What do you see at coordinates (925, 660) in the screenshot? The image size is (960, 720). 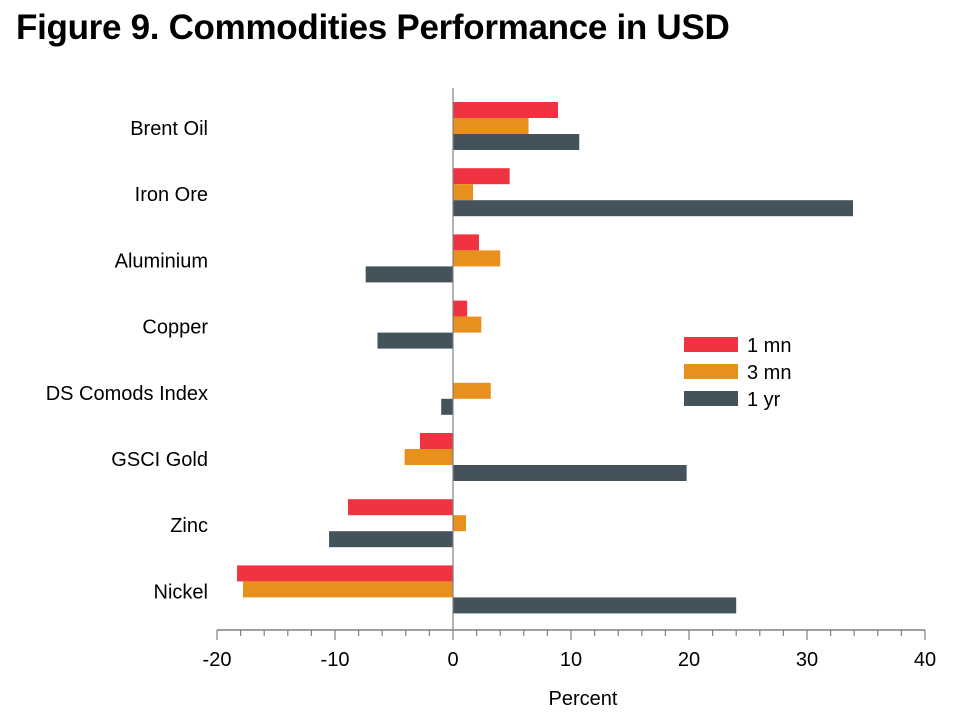 I see `x-tick-label: 40` at bounding box center [925, 660].